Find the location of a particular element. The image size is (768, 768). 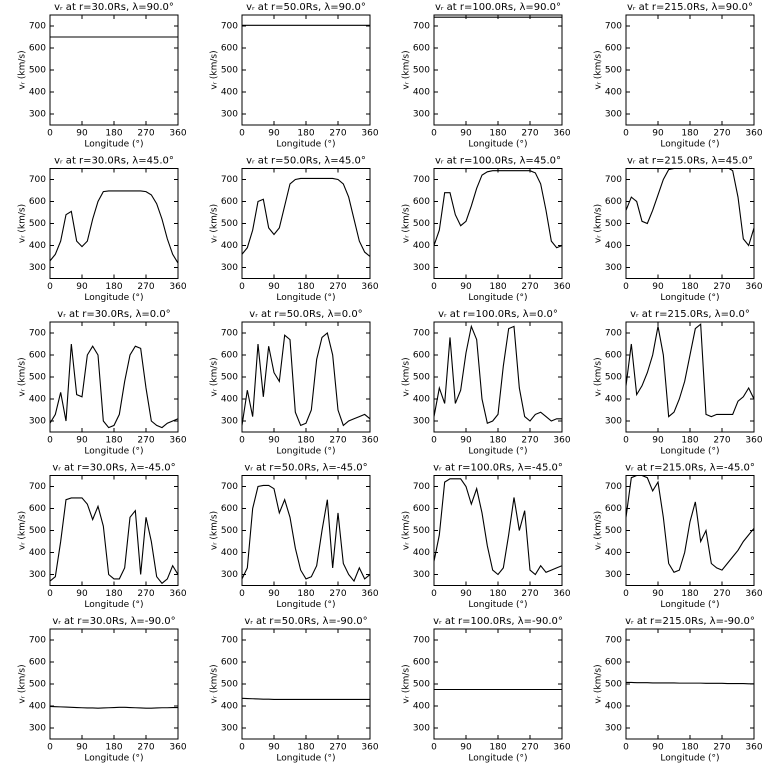

panel-title: vᵣ at r=100.0Rs, λ=90.0° is located at coordinates (498, 7).